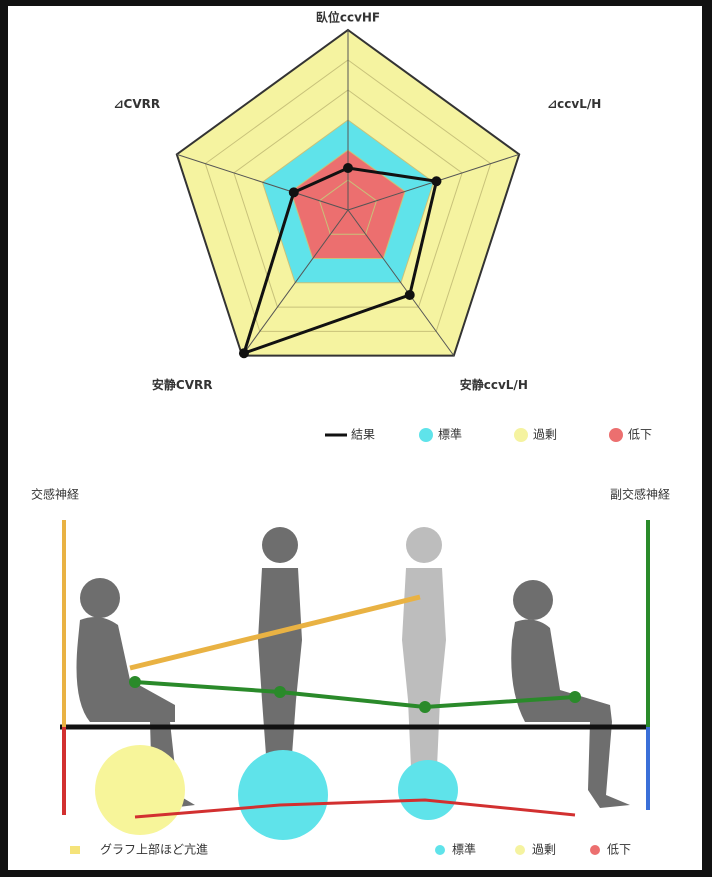 This screenshot has height=877, width=712. Describe the element at coordinates (494, 384) in the screenshot. I see `axis-label: 安静ccvL/H` at that location.